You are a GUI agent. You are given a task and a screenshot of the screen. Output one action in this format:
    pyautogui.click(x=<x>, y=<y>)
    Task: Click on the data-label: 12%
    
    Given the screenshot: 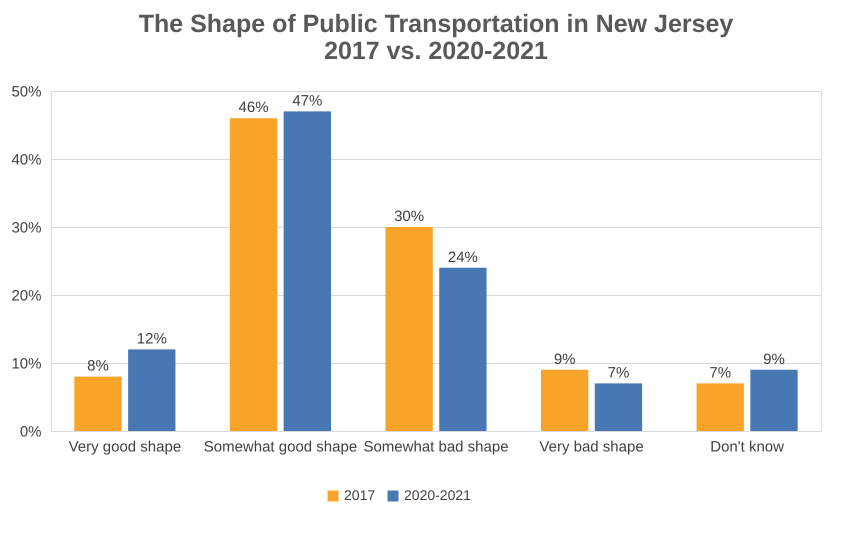 What is the action you would take?
    pyautogui.click(x=151, y=339)
    